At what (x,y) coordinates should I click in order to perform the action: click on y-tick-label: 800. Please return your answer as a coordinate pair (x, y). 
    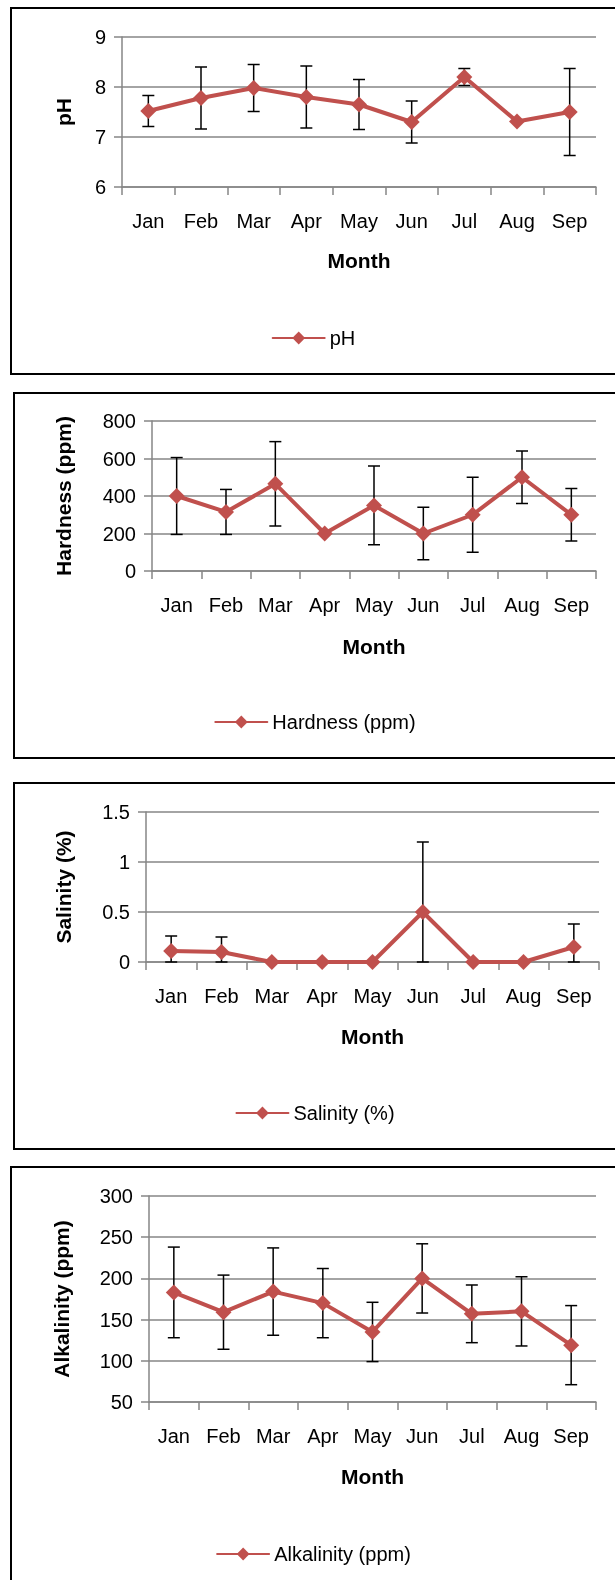
    Looking at the image, I should click on (119, 421).